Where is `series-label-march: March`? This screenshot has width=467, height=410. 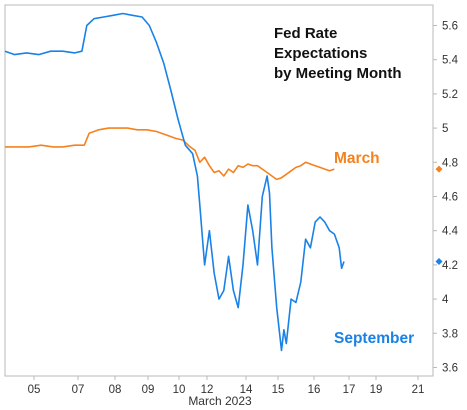 series-label-march: March is located at coordinates (357, 158).